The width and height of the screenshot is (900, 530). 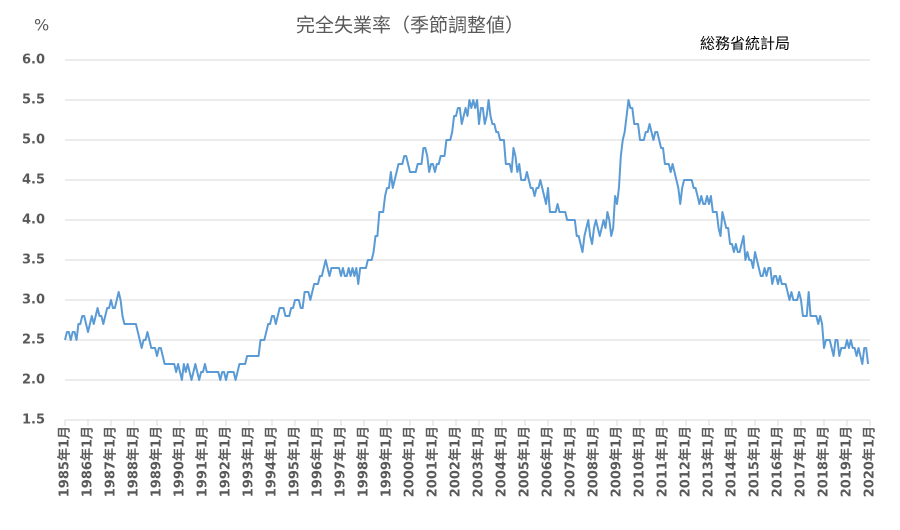 What do you see at coordinates (111, 461) in the screenshot?
I see `x-tick-label: 1987年1月` at bounding box center [111, 461].